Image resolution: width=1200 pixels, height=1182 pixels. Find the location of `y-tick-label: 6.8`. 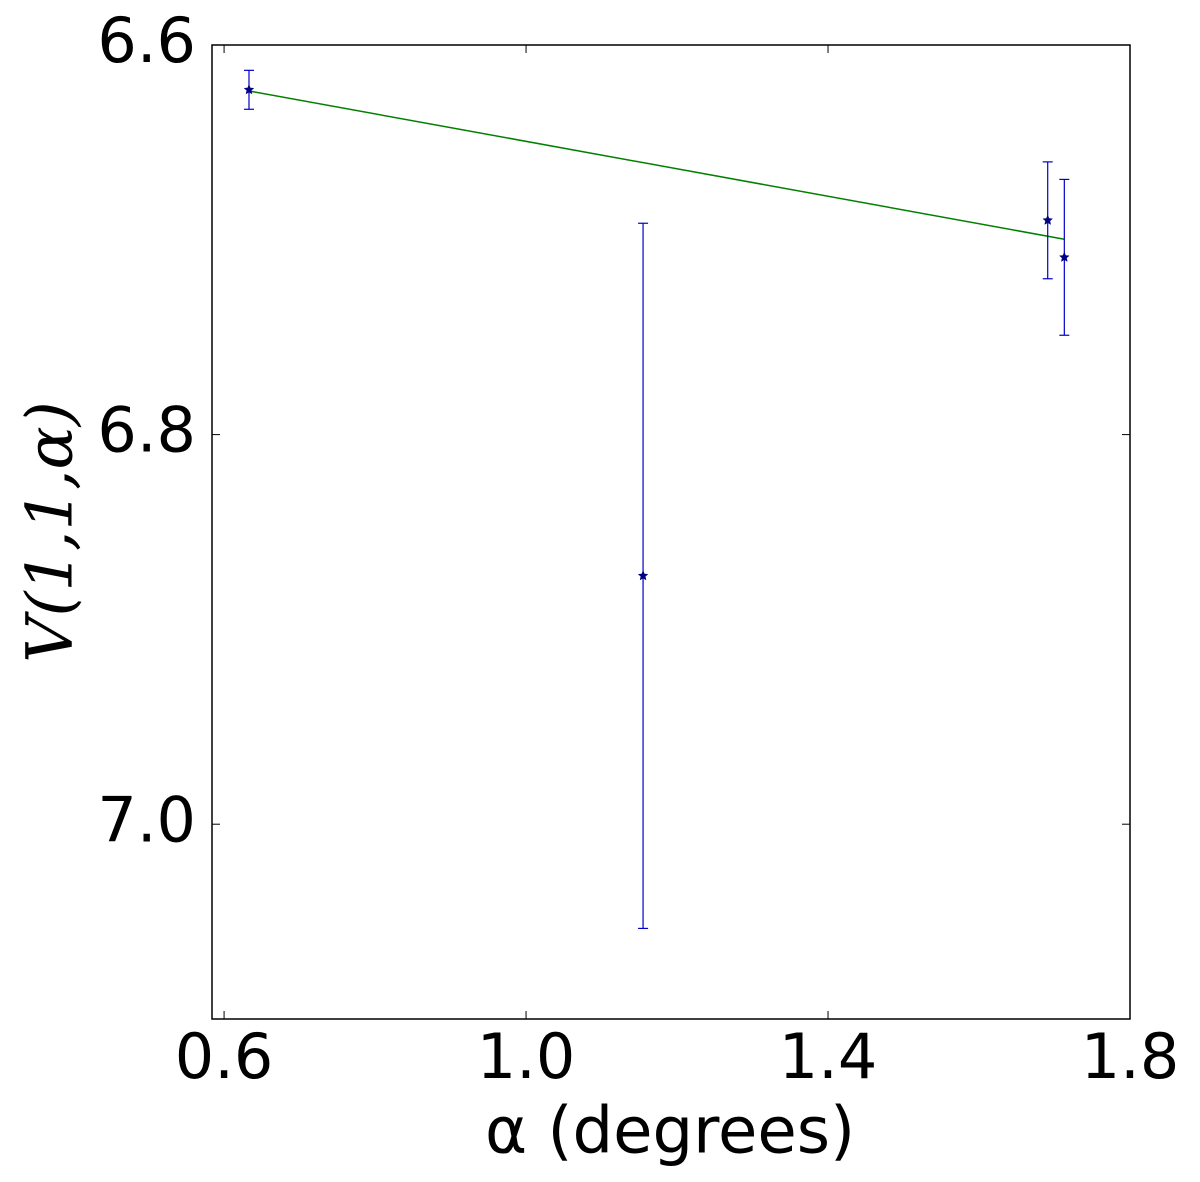

y-tick-label: 6.8 is located at coordinates (146, 430).